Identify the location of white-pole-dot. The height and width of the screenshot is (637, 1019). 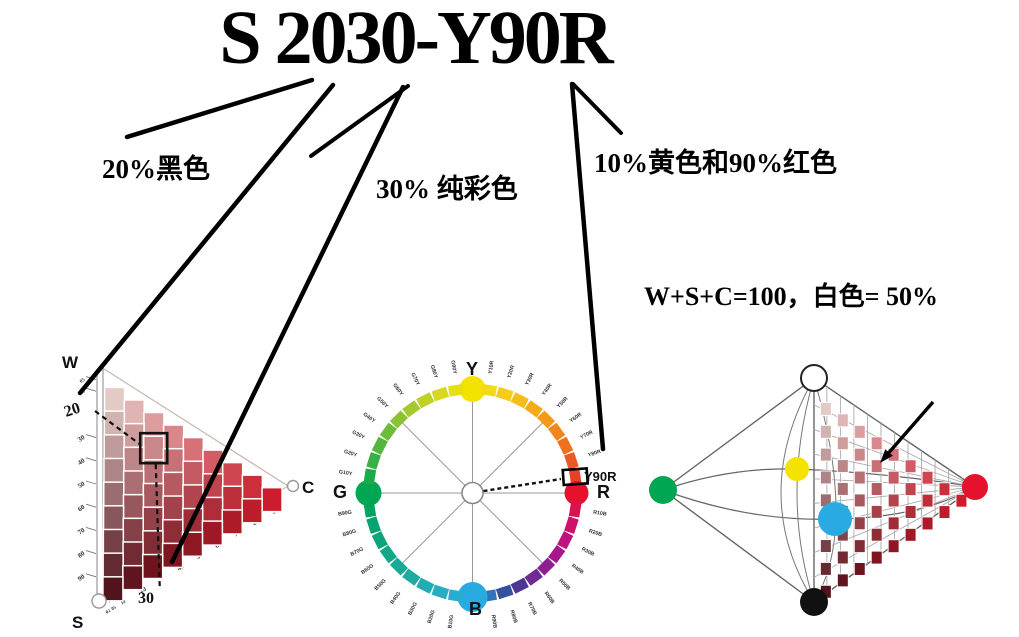
(814, 378).